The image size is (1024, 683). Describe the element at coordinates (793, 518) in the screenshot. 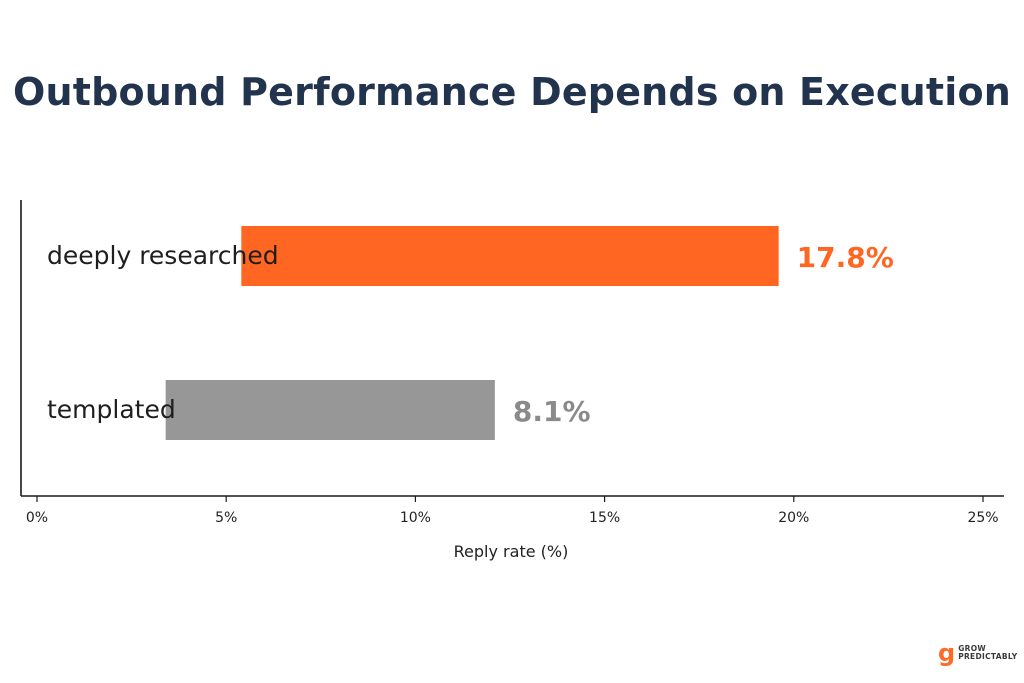

I see `x-tick-label: 20%` at that location.